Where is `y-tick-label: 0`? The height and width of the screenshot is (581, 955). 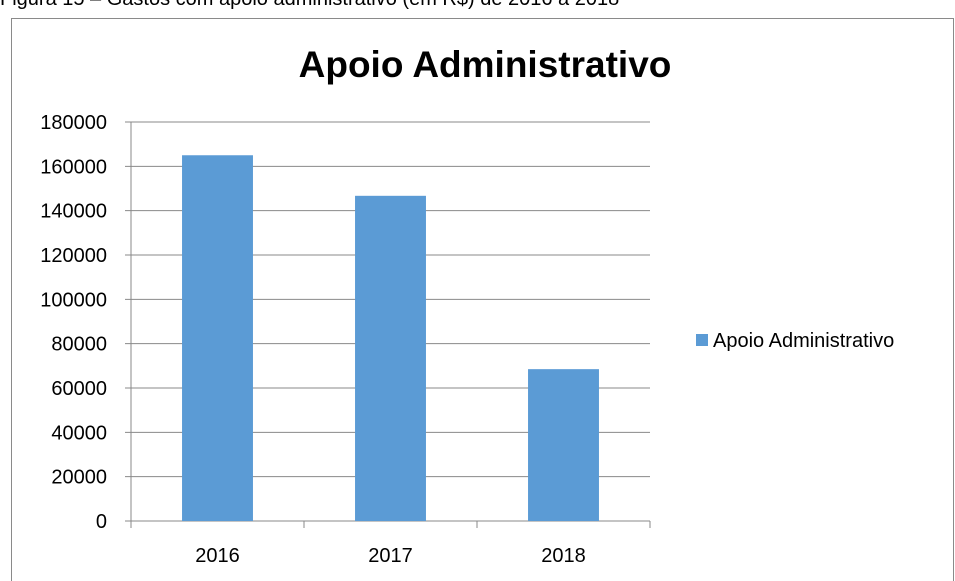 y-tick-label: 0 is located at coordinates (101, 522).